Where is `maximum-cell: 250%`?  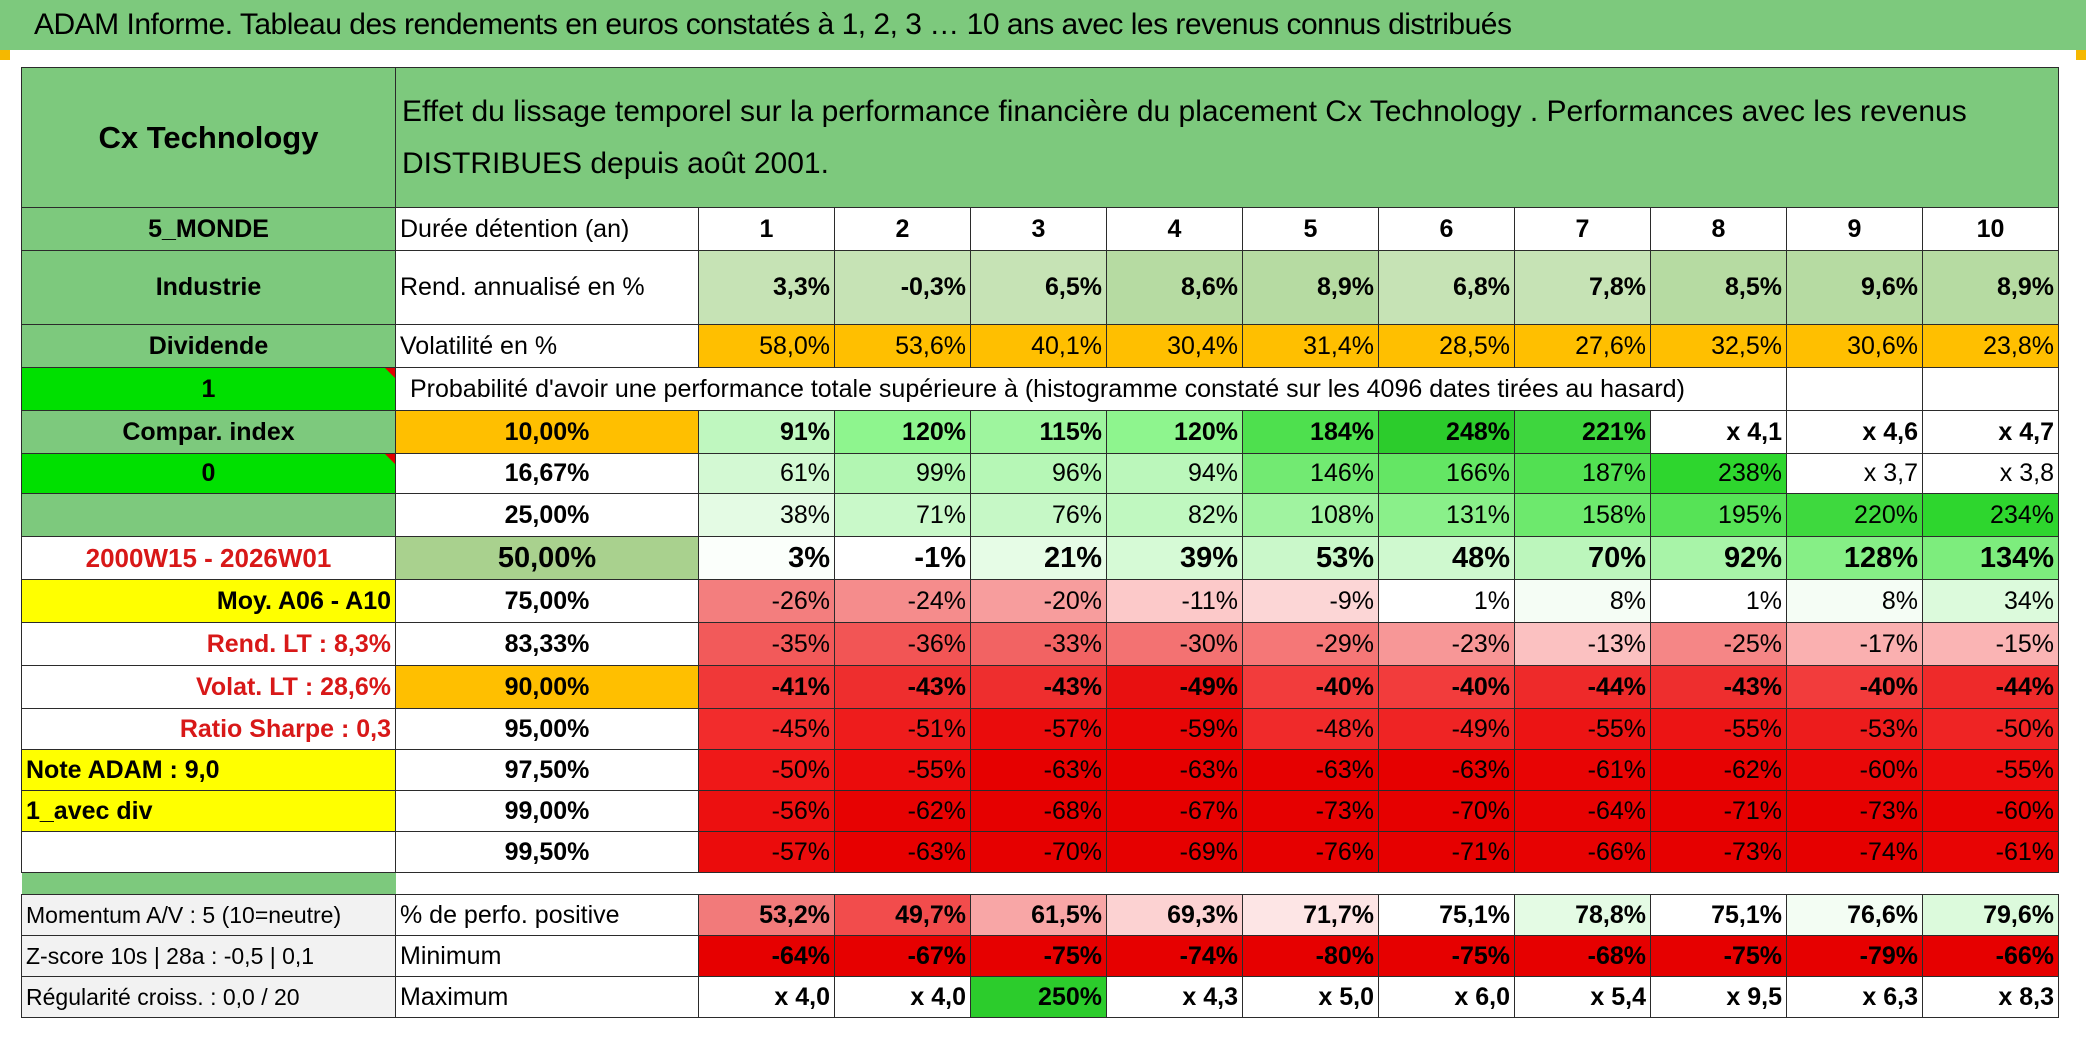 maximum-cell: 250% is located at coordinates (1038, 997).